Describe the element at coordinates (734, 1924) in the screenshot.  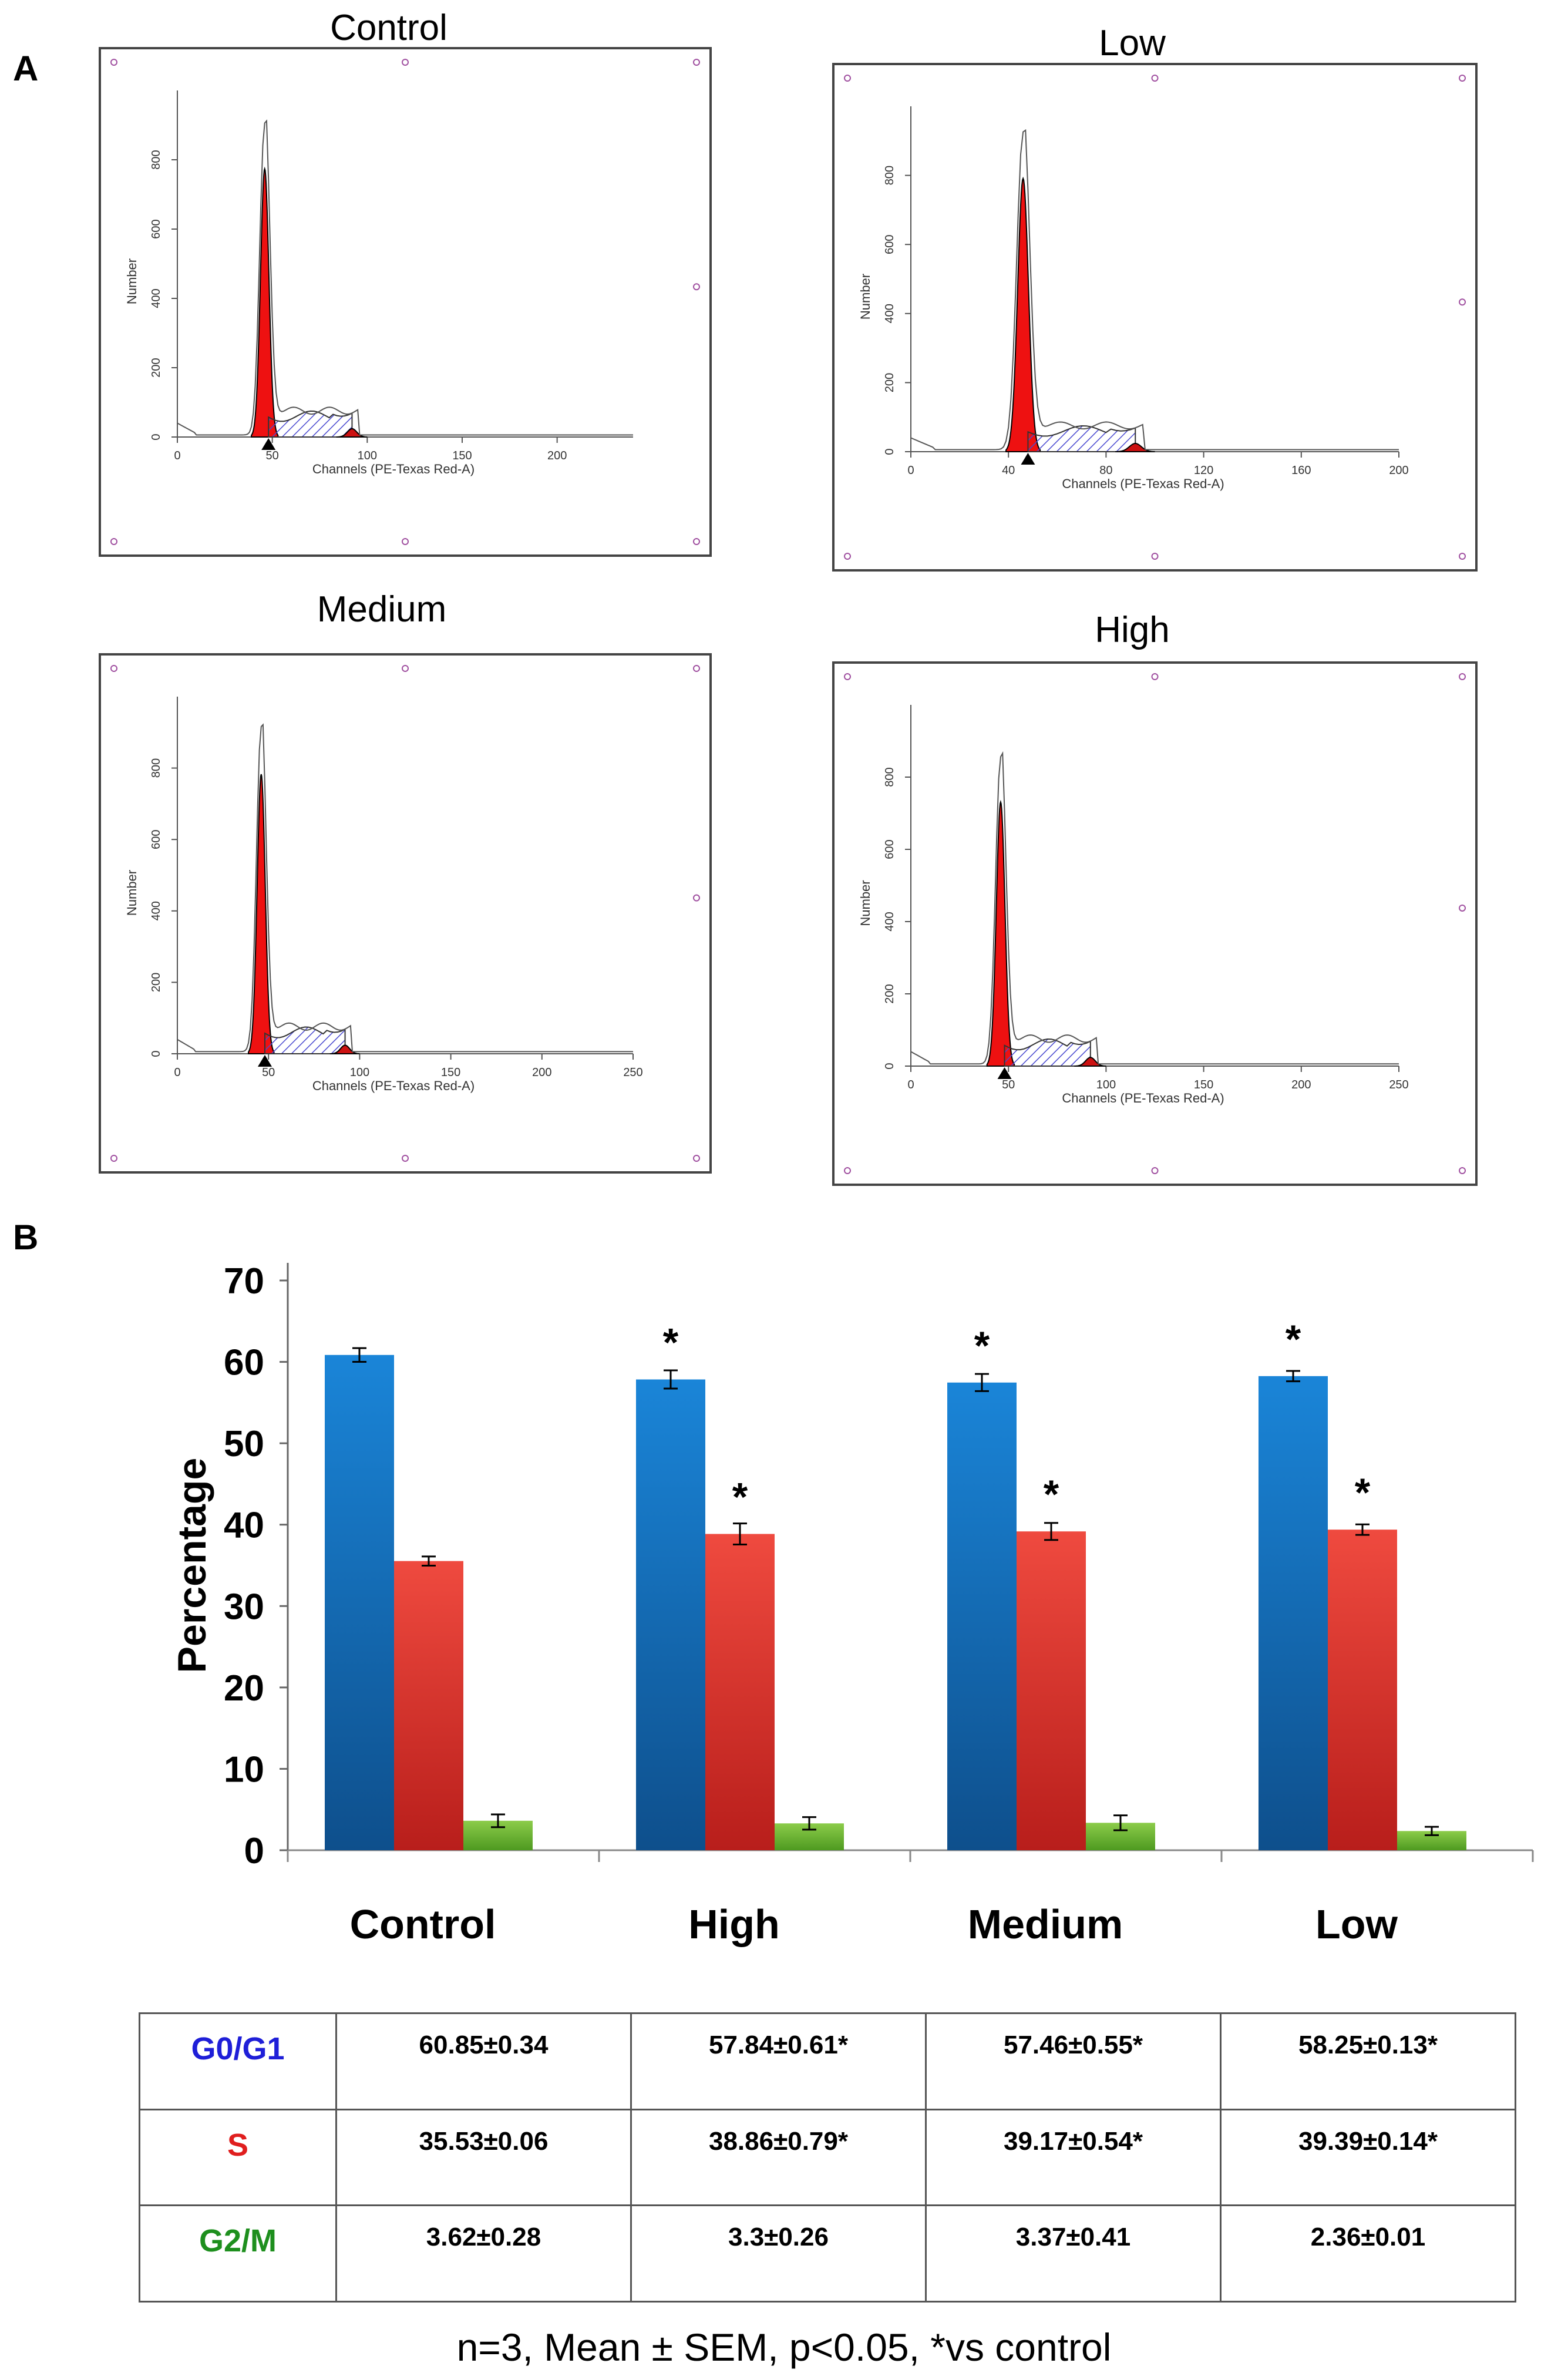
I see `bar-category-label: High` at that location.